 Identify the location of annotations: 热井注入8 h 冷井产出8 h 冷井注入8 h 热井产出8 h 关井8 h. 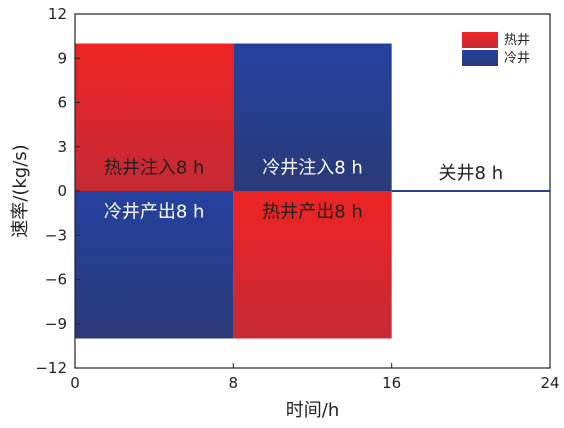
(303, 189).